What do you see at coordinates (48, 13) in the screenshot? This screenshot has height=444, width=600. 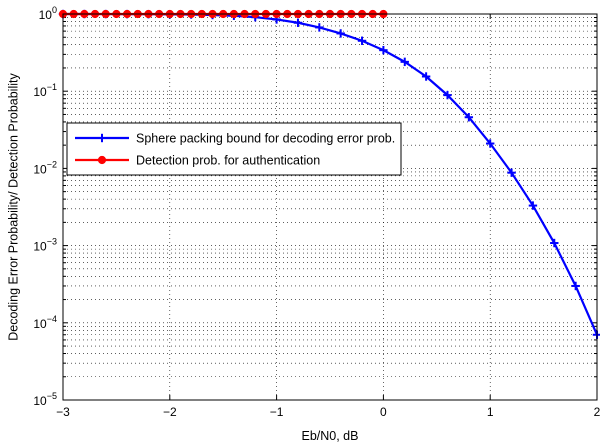 I see `y-tick-label: 10⁰` at bounding box center [48, 13].